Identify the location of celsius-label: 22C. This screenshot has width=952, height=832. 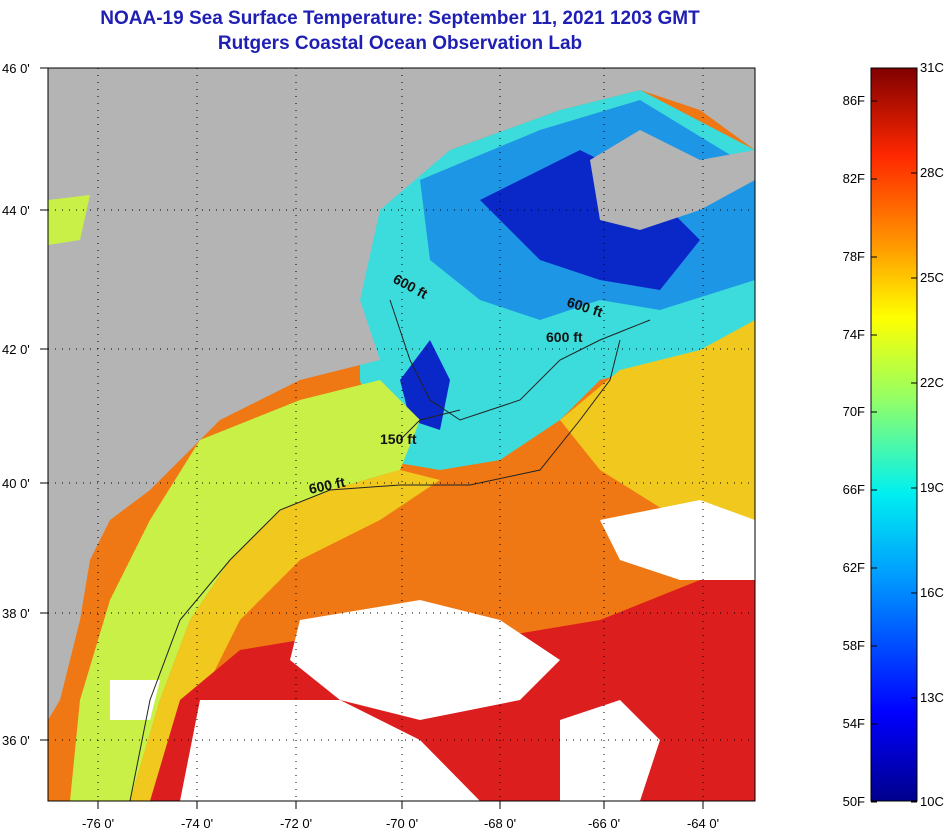
(932, 382).